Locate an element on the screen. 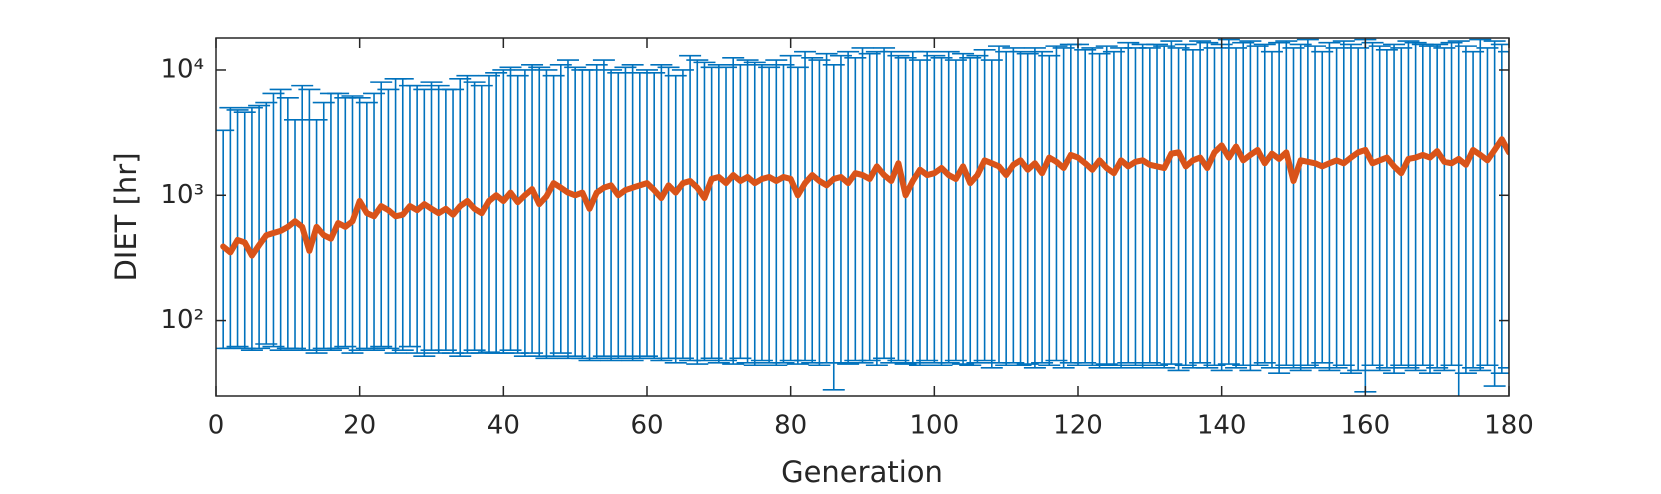  x-tick-label: 100 is located at coordinates (935, 426).